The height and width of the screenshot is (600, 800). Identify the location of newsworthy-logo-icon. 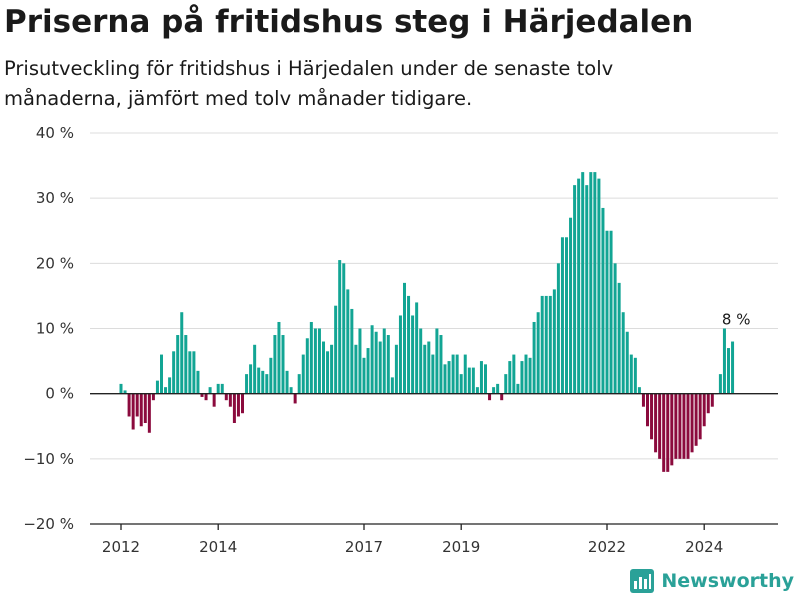
(642, 581).